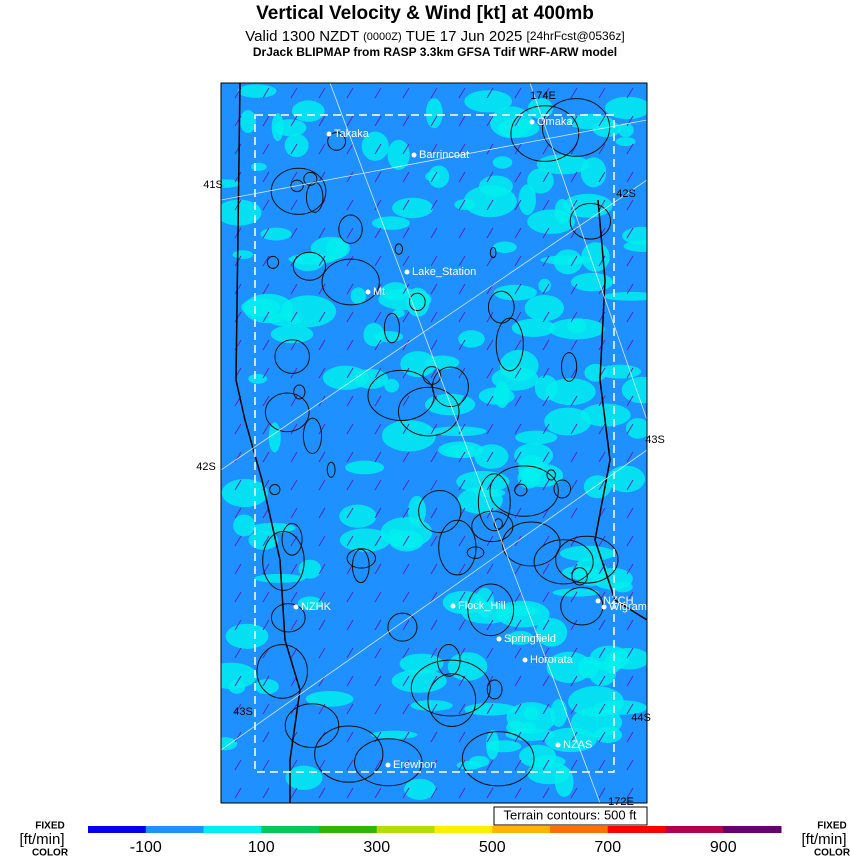 This screenshot has width=850, height=860. I want to click on forecast: [24hrFcst@0536z], so click(575, 36).